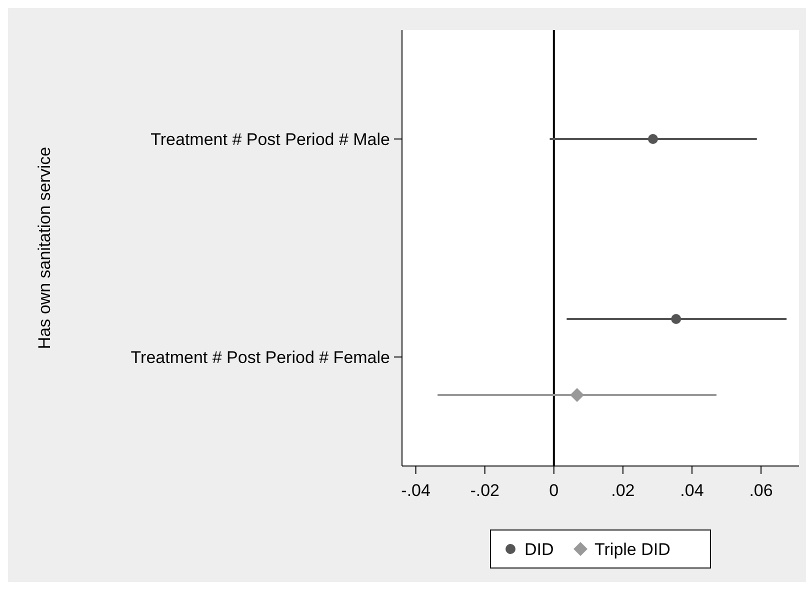 The image size is (806, 590). What do you see at coordinates (623, 490) in the screenshot?
I see `x-tick-label: .02` at bounding box center [623, 490].